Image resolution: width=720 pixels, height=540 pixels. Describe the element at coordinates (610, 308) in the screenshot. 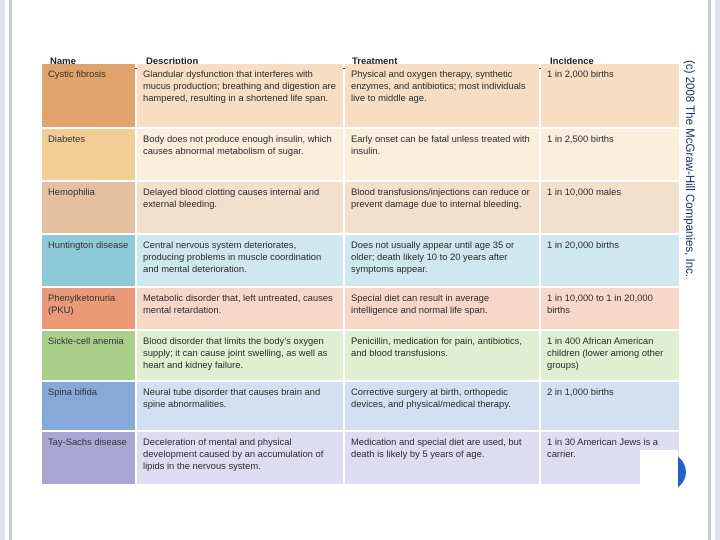

I see `cell-incidence: 1 in 10,000 to 1 in 20,000 births` at that location.